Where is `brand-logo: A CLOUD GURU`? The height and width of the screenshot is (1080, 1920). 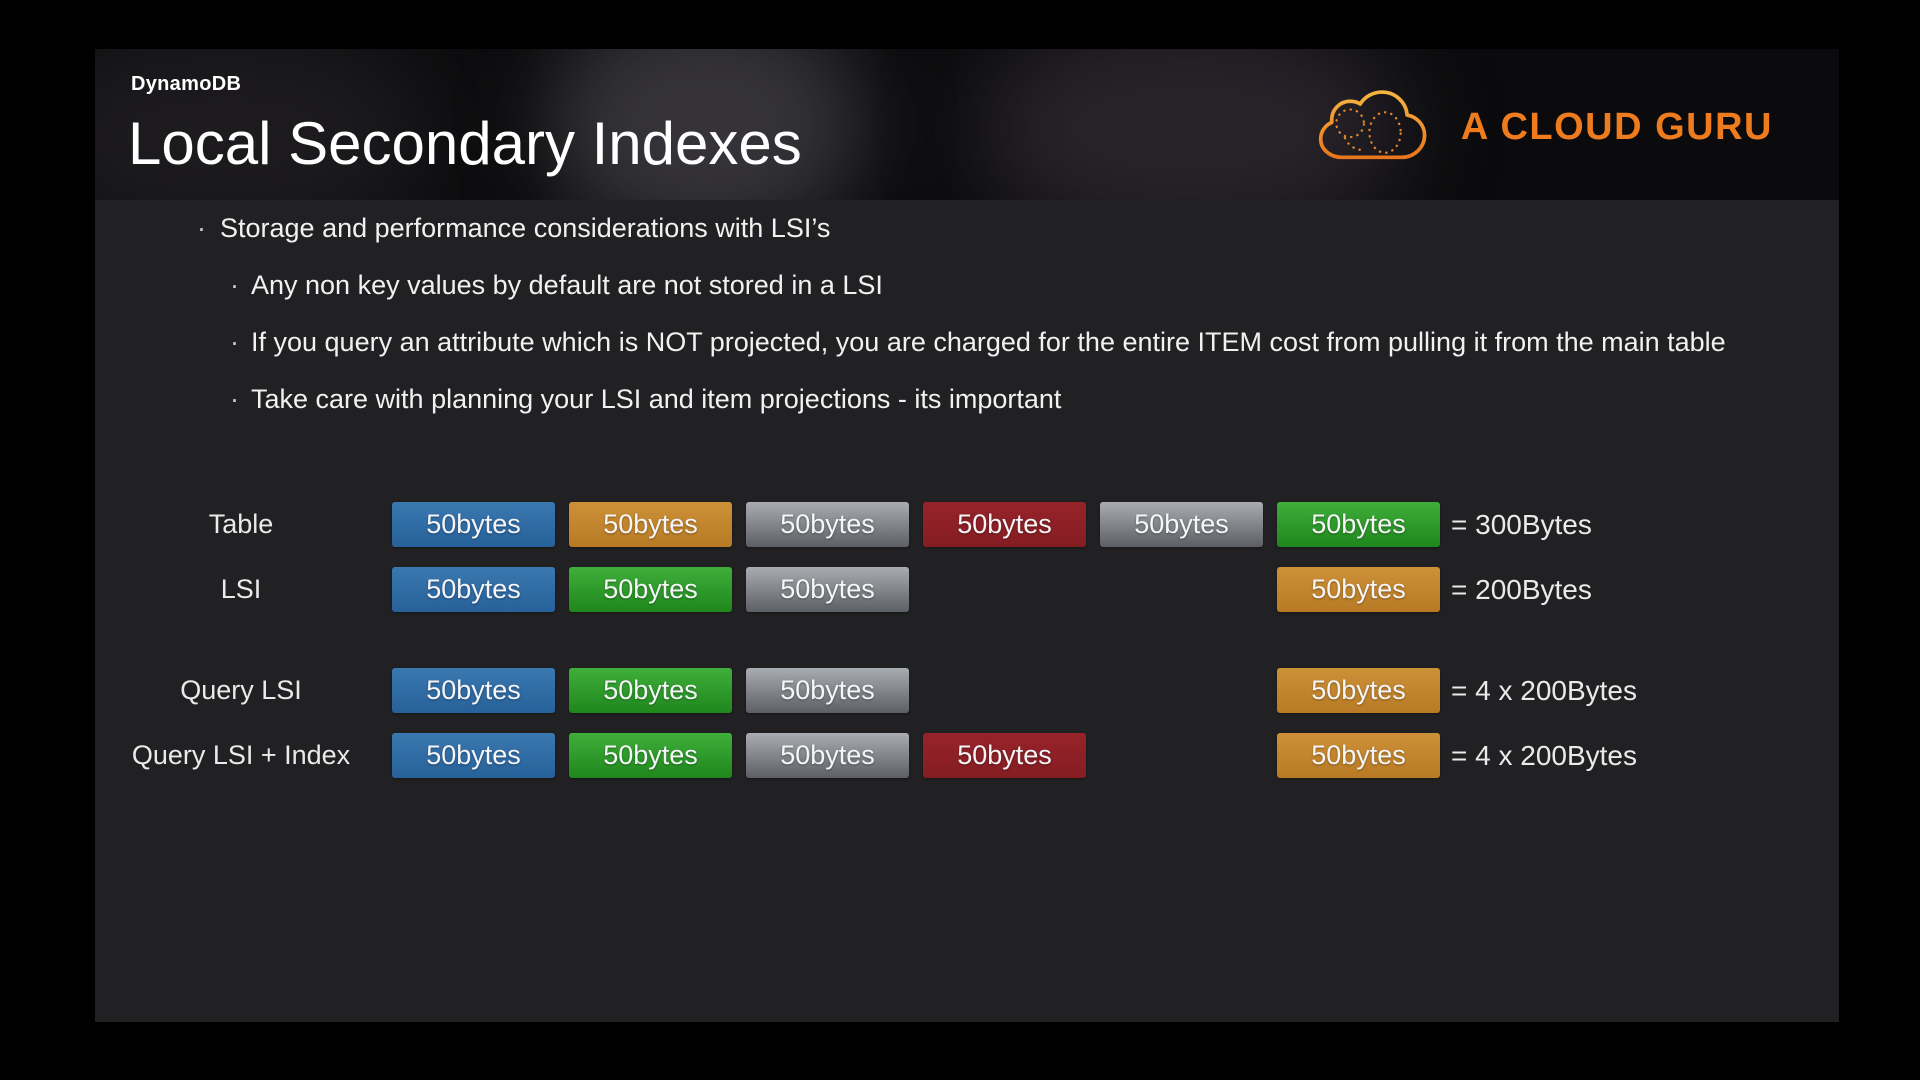
brand-logo: A CLOUD GURU is located at coordinates (1545, 127).